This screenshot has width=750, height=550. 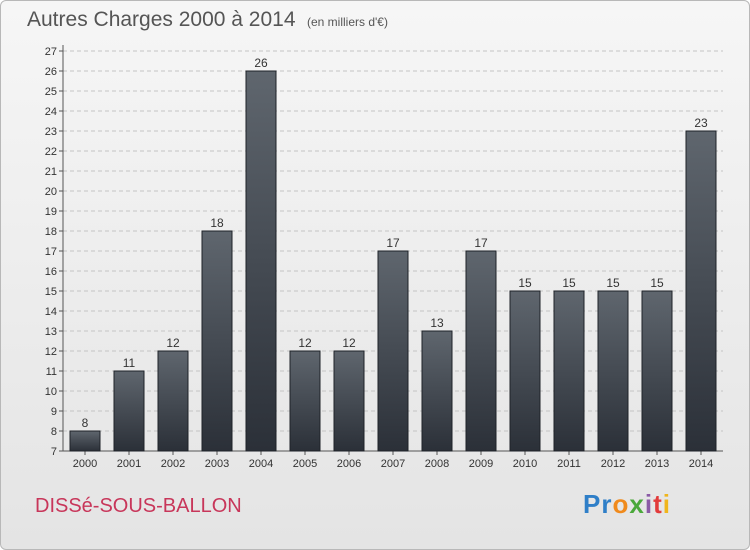 I want to click on y-tick-label: 14, so click(x=51, y=312).